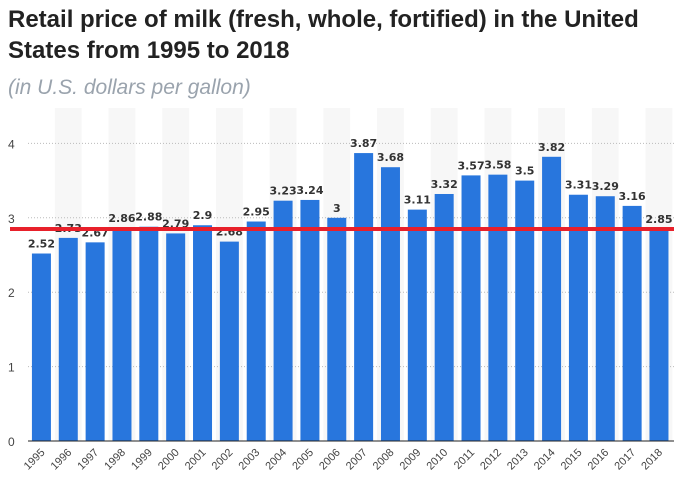  I want to click on bar-2011, so click(471, 308).